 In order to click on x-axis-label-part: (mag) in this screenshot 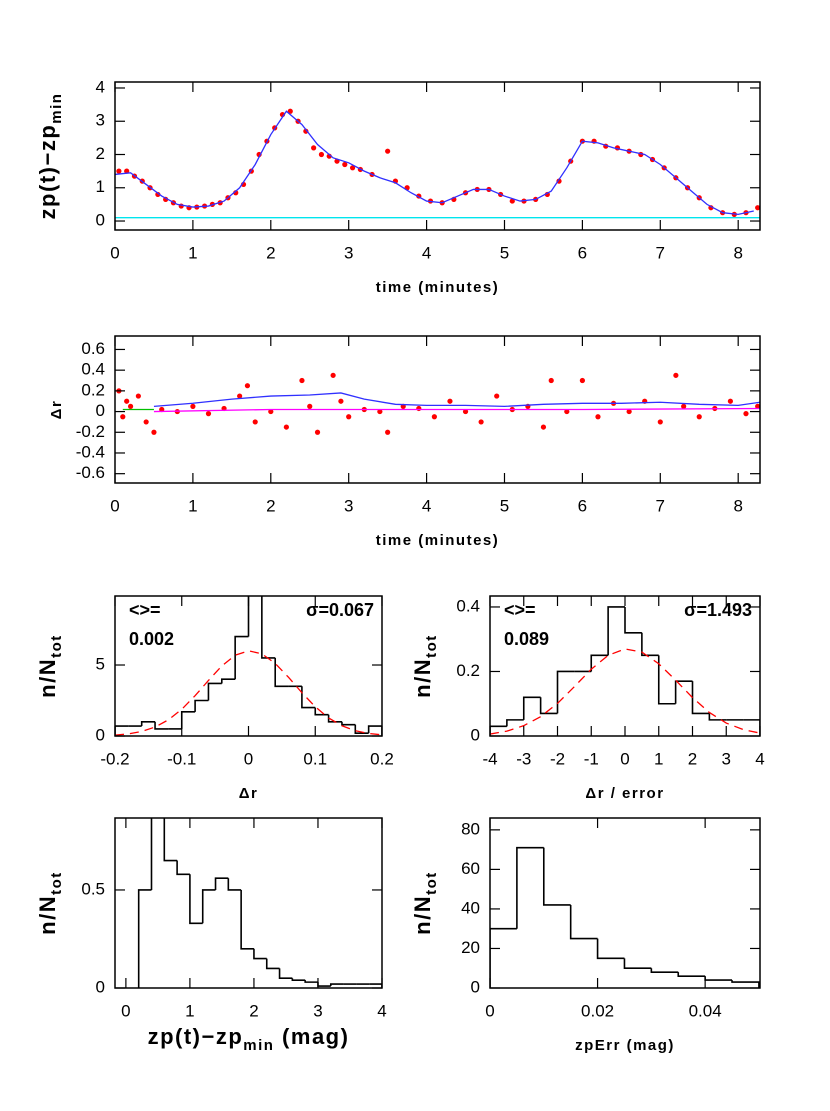, I will do `click(311, 1036)`.